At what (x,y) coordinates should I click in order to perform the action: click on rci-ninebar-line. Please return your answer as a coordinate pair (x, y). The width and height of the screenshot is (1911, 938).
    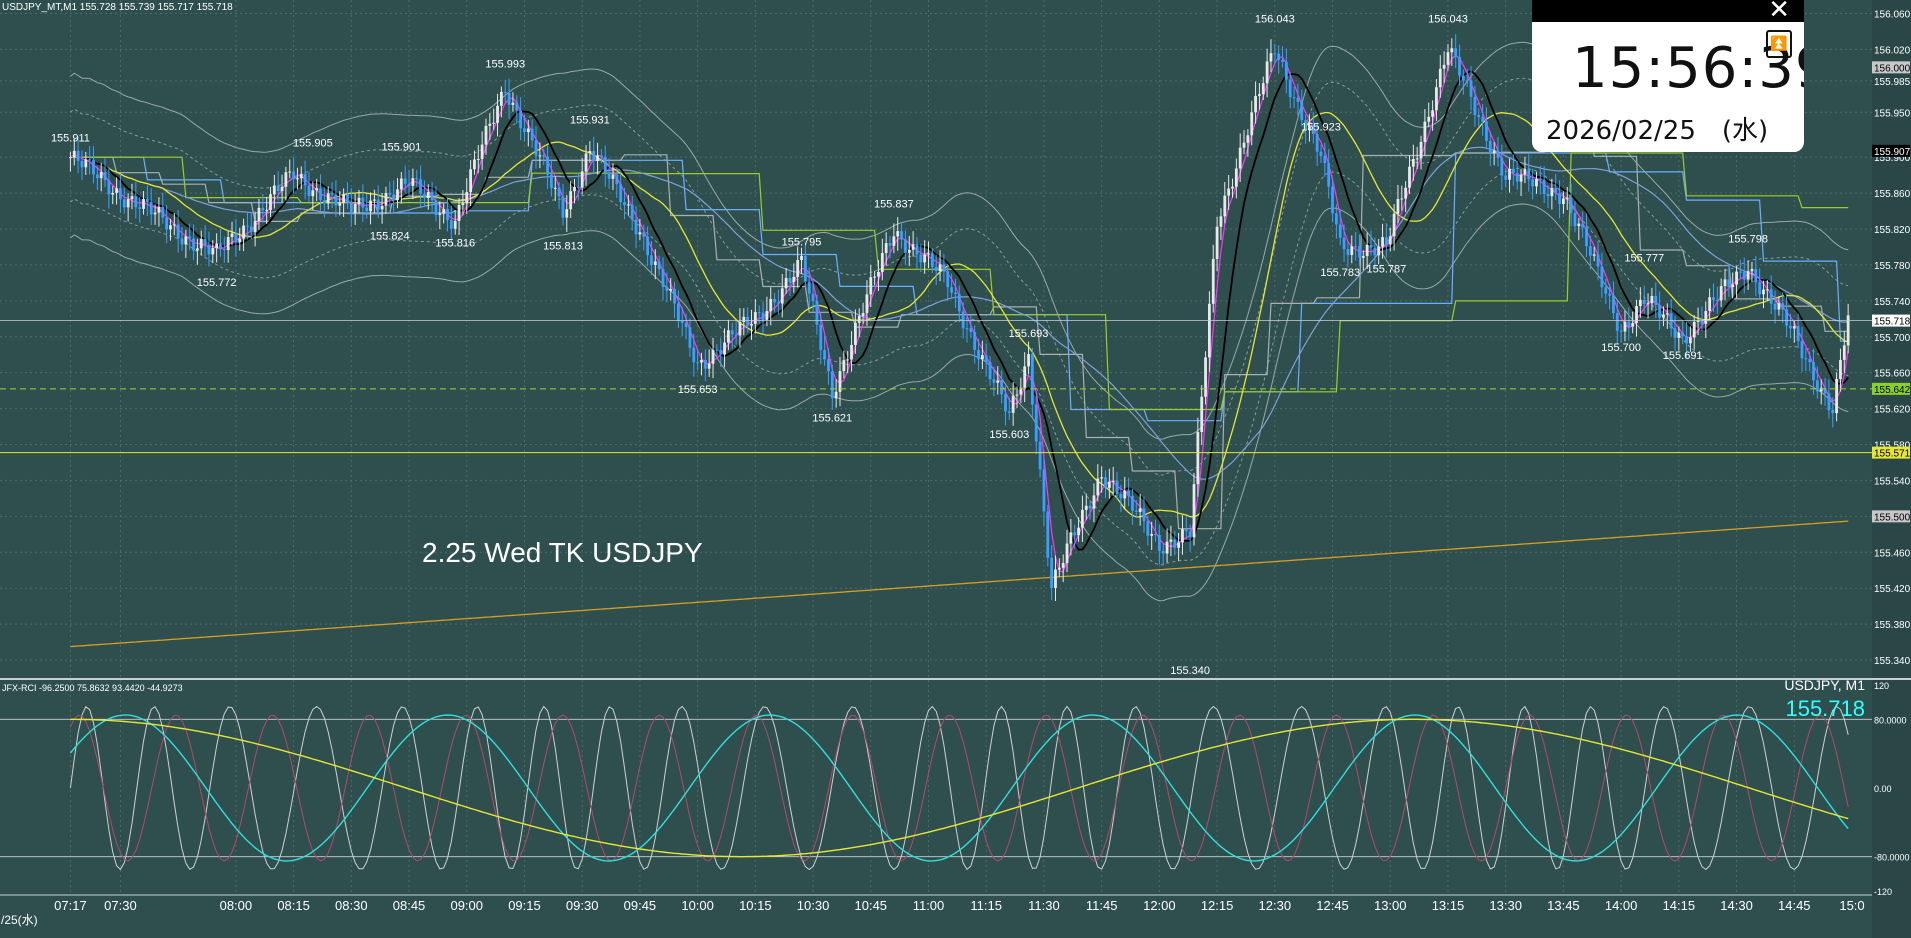
    Looking at the image, I should click on (959, 788).